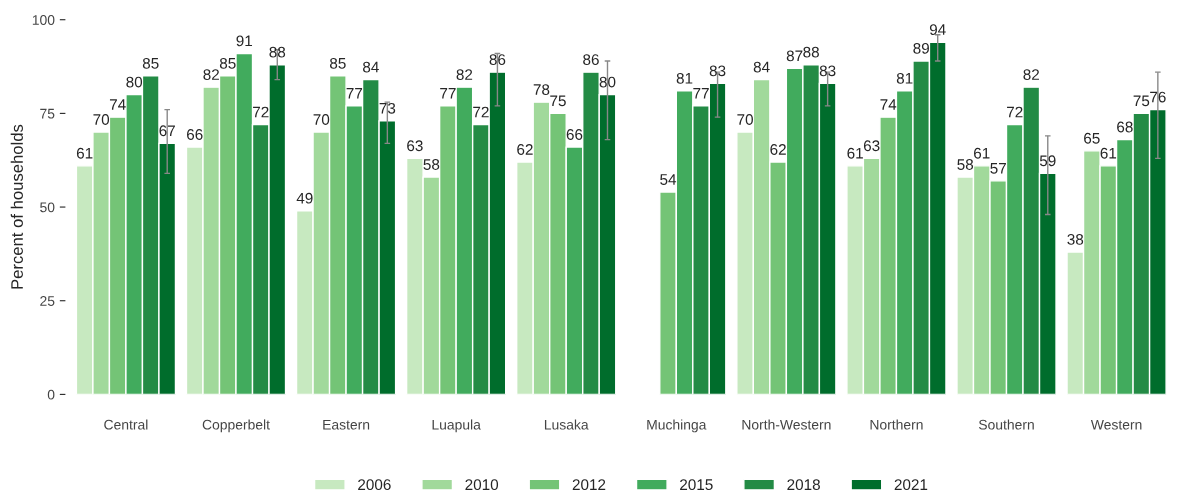 This screenshot has height=493, width=1189. I want to click on y-tick-label: 50, so click(47, 207).